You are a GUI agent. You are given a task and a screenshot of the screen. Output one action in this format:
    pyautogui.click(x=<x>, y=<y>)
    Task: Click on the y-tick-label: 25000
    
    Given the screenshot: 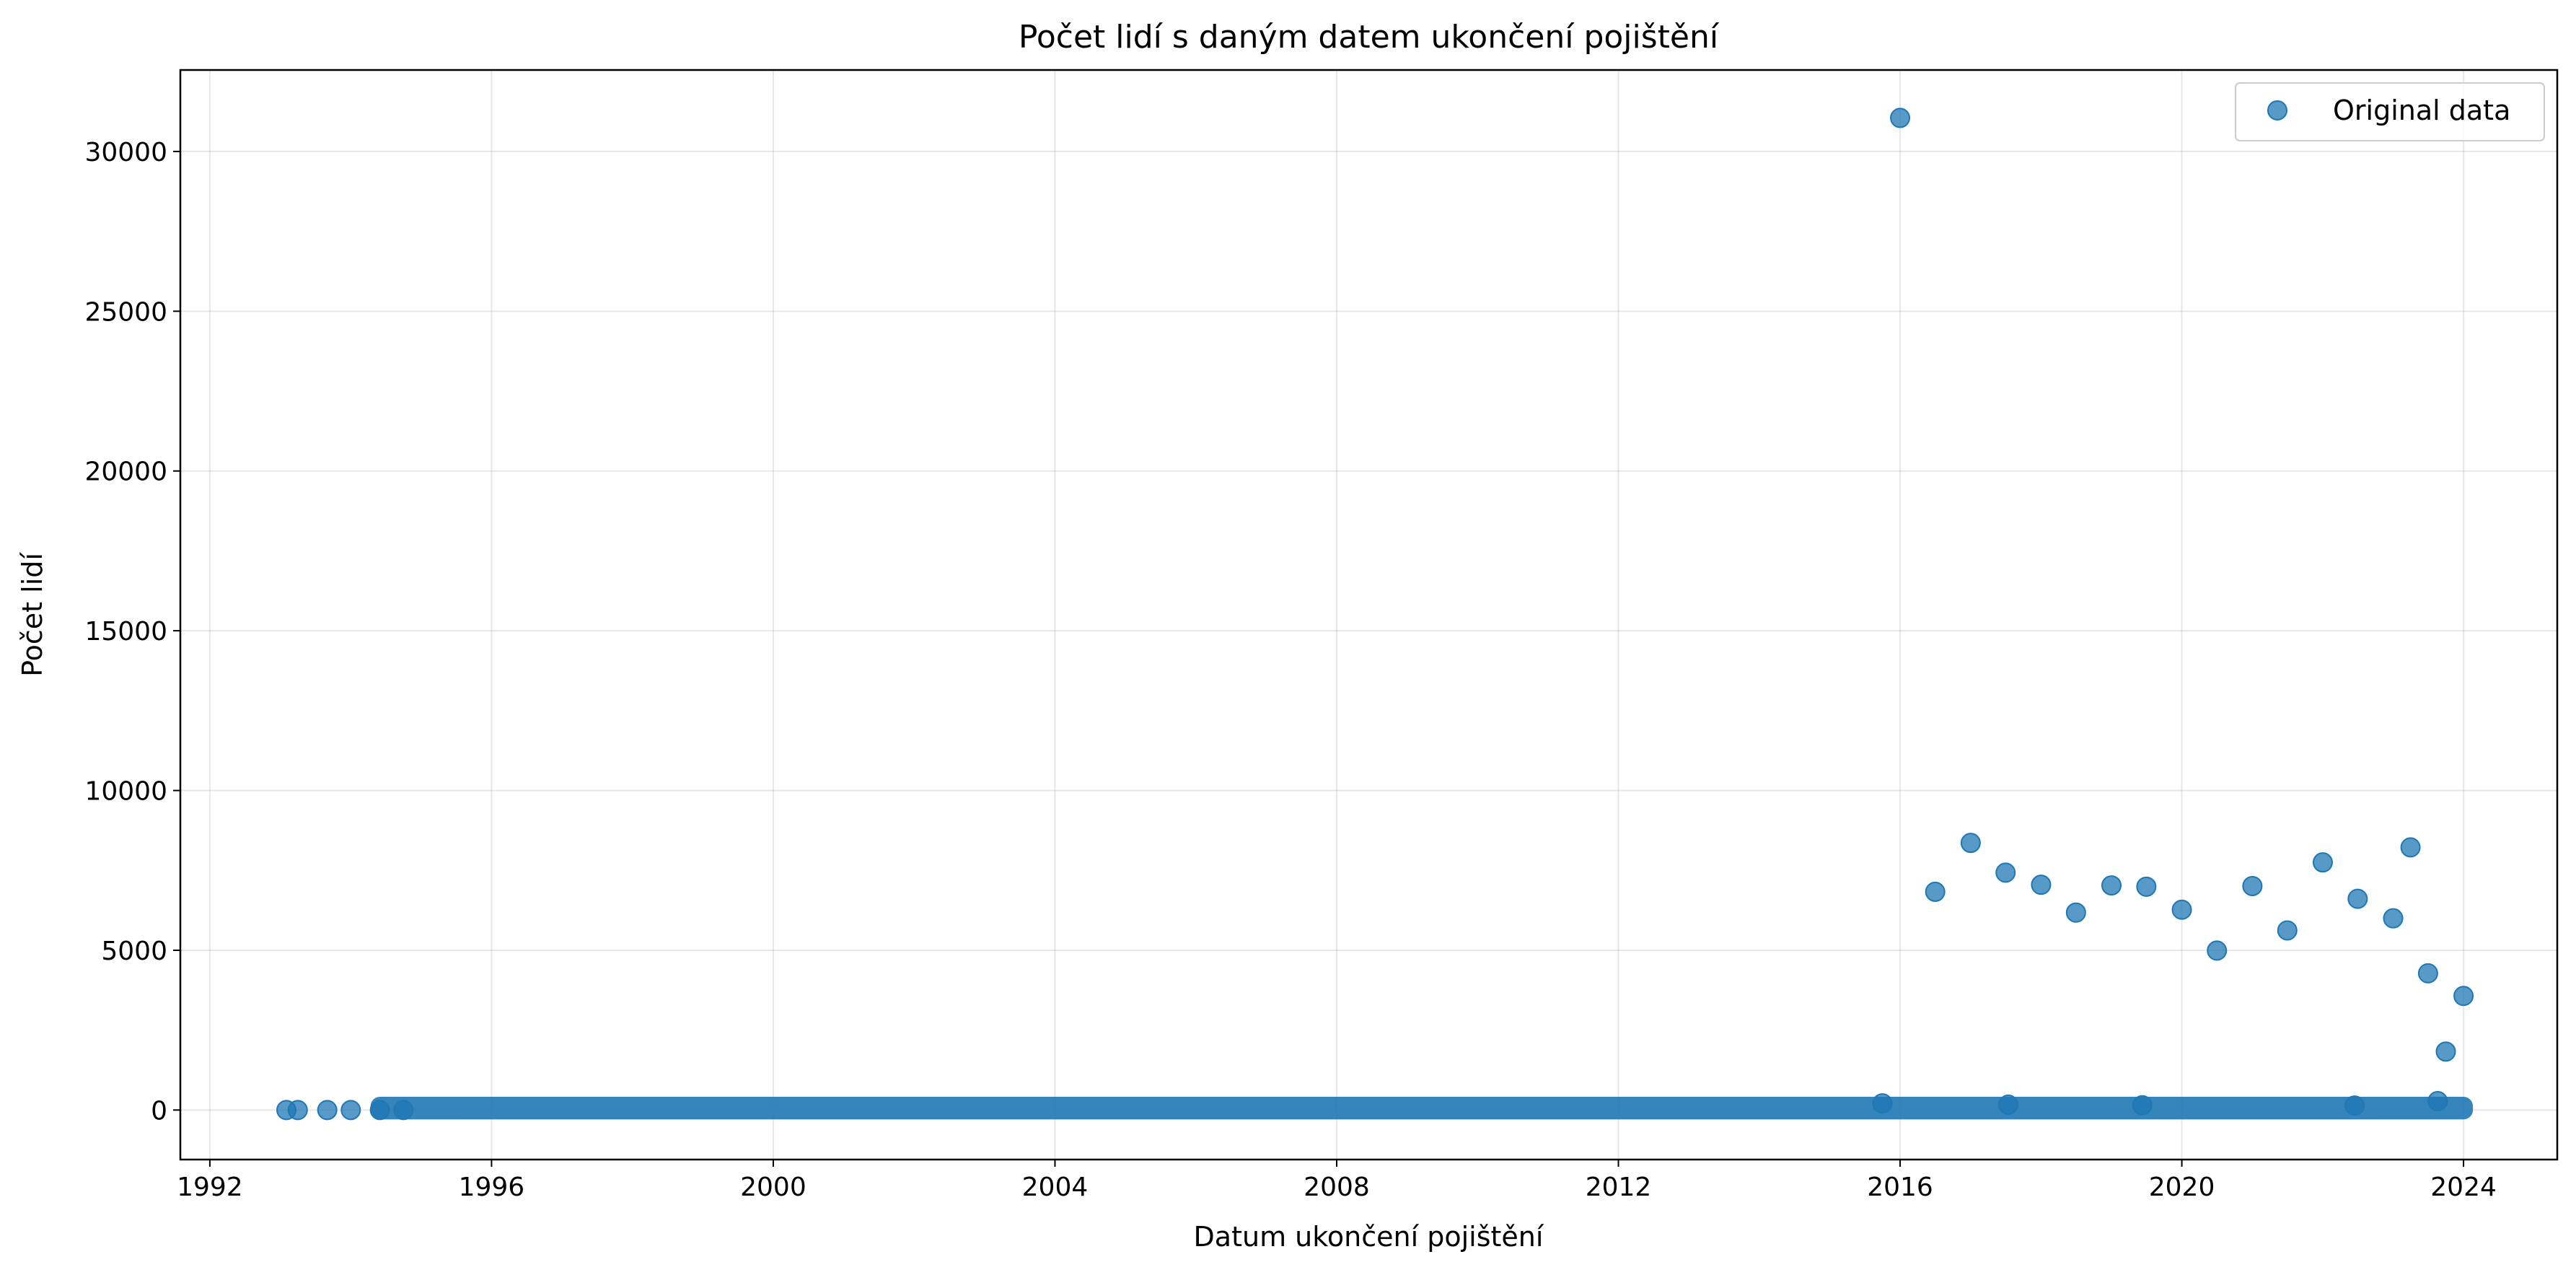 What is the action you would take?
    pyautogui.click(x=125, y=312)
    